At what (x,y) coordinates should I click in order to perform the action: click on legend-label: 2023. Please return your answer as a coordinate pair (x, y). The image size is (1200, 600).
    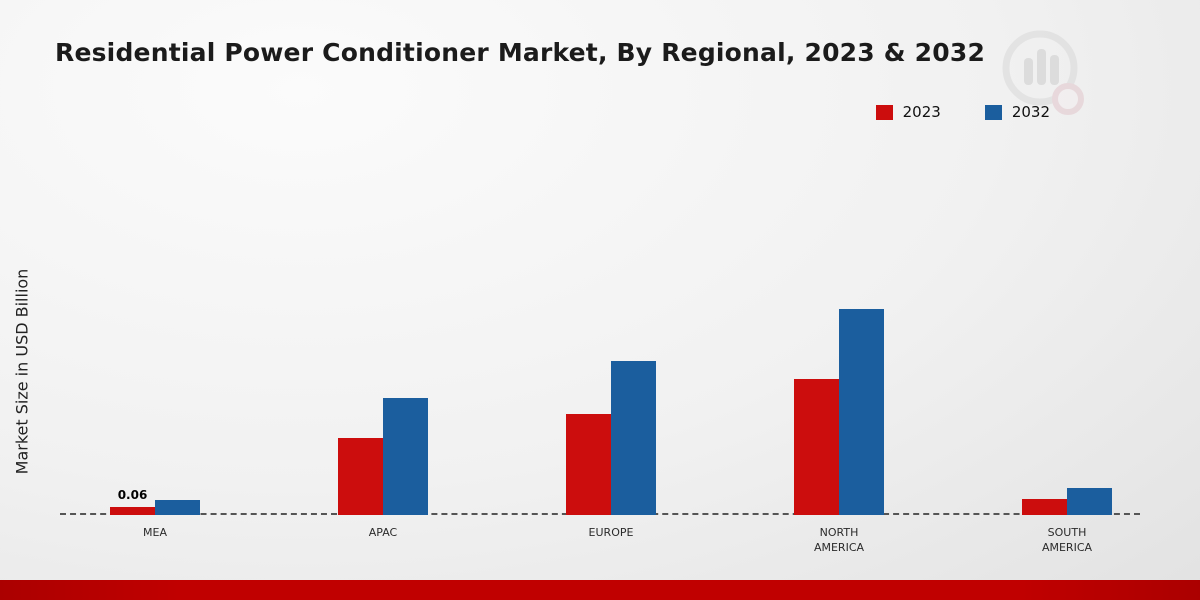
    Looking at the image, I should click on (921, 112).